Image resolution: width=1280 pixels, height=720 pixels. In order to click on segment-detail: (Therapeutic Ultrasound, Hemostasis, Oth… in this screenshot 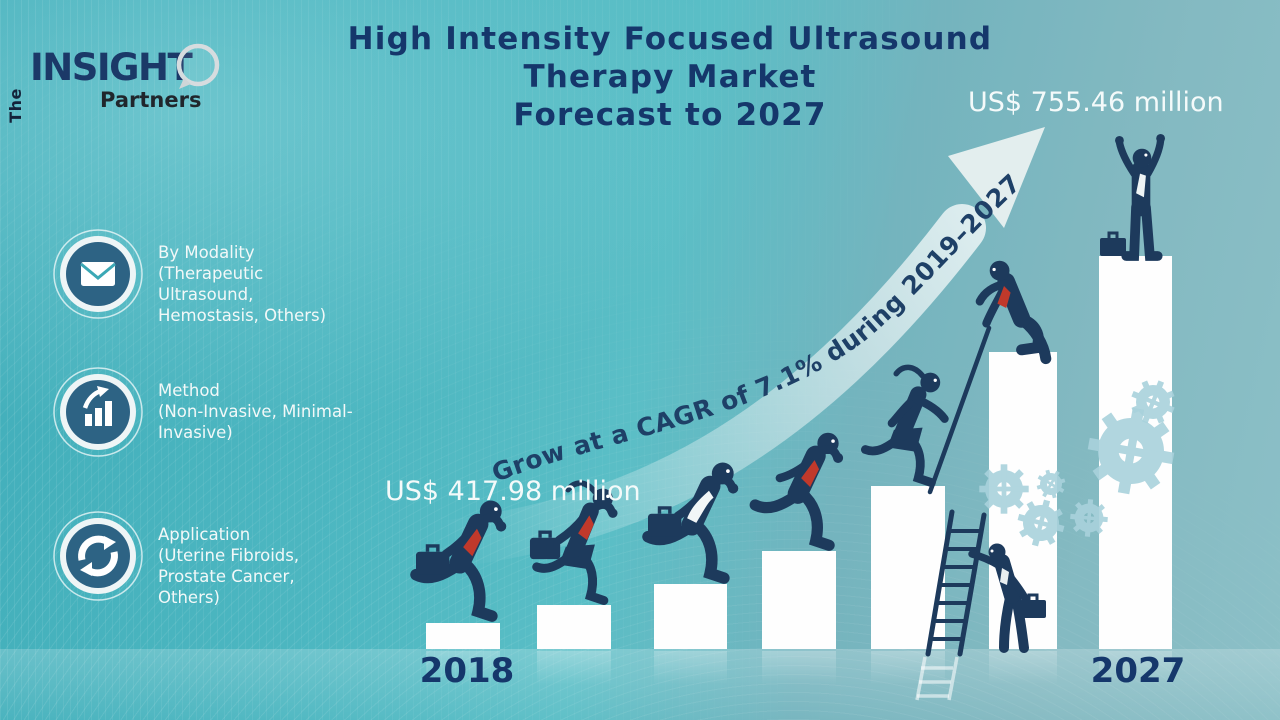, I will do `click(242, 294)`.